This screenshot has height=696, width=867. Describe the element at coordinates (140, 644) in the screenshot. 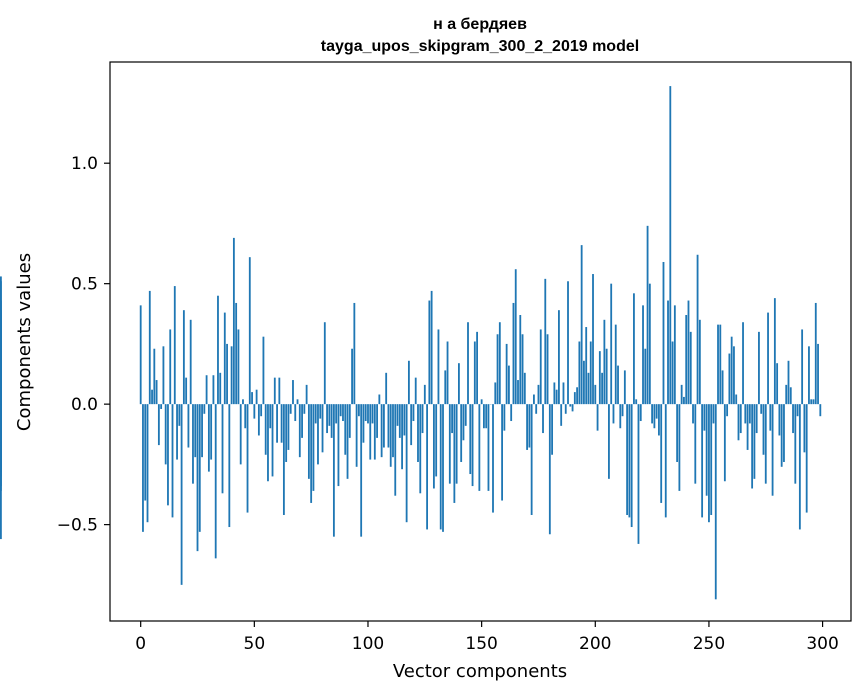

I see `x-tick-label: 0` at that location.